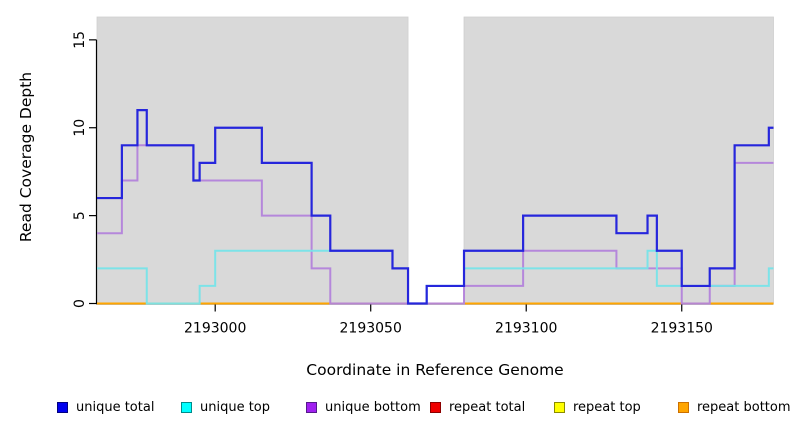  Describe the element at coordinates (186, 407) in the screenshot. I see `unique-top-swatch-icon` at that location.